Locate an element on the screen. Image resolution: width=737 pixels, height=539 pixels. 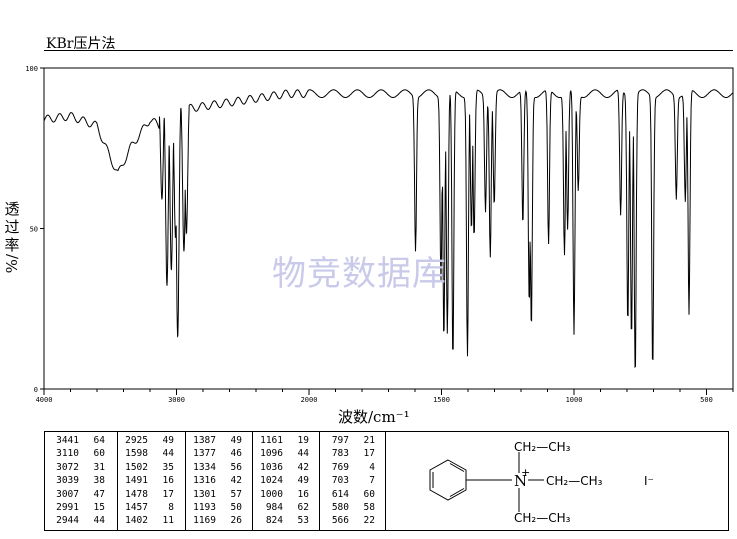
peak-row: 1491 16 is located at coordinates (145, 480).